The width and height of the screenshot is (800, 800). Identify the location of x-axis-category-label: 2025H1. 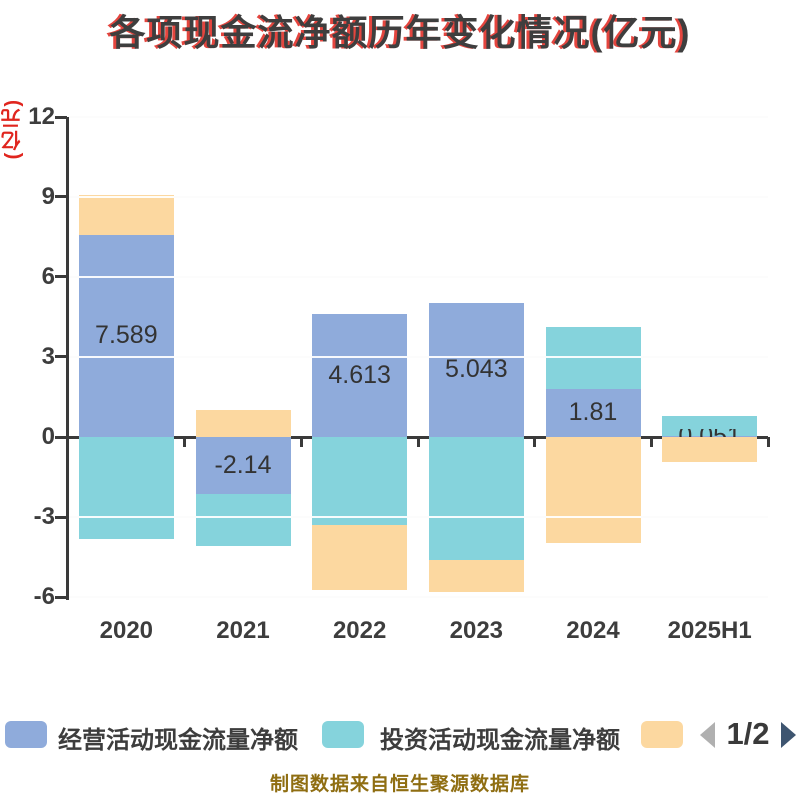
(709, 630).